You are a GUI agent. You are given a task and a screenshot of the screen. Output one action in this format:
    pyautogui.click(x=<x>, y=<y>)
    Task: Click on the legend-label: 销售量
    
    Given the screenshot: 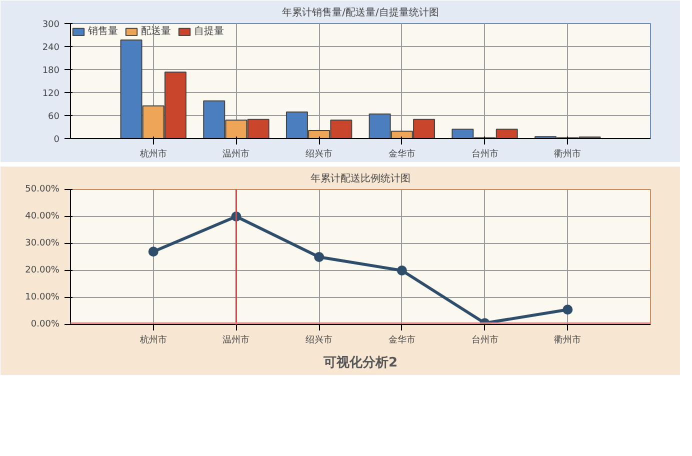 What is the action you would take?
    pyautogui.click(x=103, y=31)
    